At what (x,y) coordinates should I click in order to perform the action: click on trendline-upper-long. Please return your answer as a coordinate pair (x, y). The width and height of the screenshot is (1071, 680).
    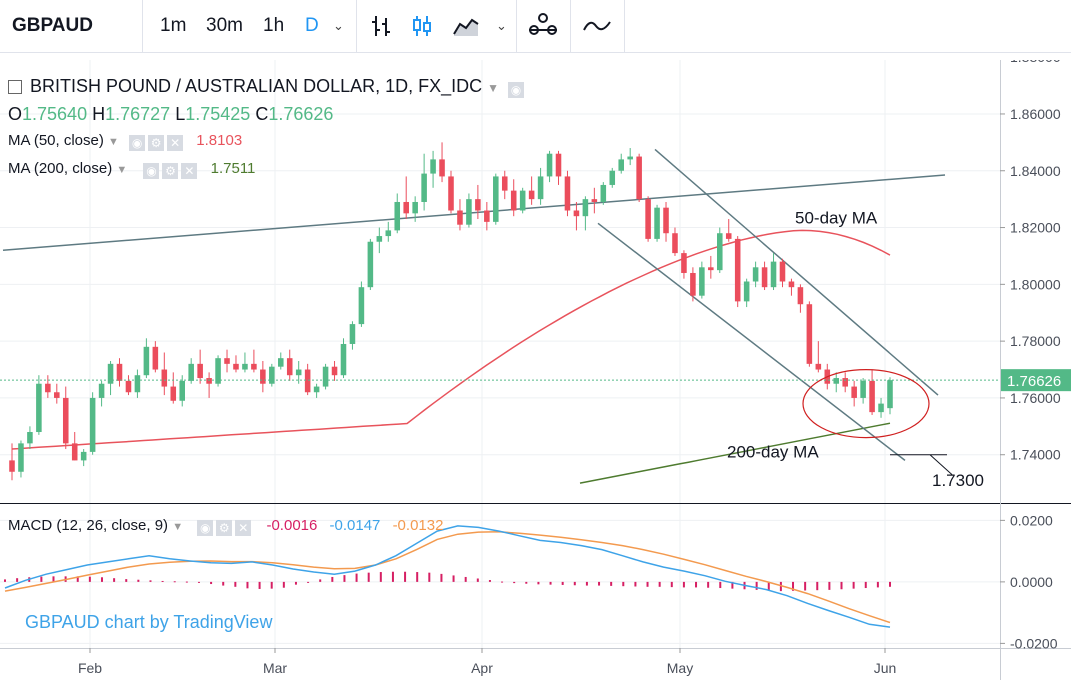
    Looking at the image, I should click on (474, 213).